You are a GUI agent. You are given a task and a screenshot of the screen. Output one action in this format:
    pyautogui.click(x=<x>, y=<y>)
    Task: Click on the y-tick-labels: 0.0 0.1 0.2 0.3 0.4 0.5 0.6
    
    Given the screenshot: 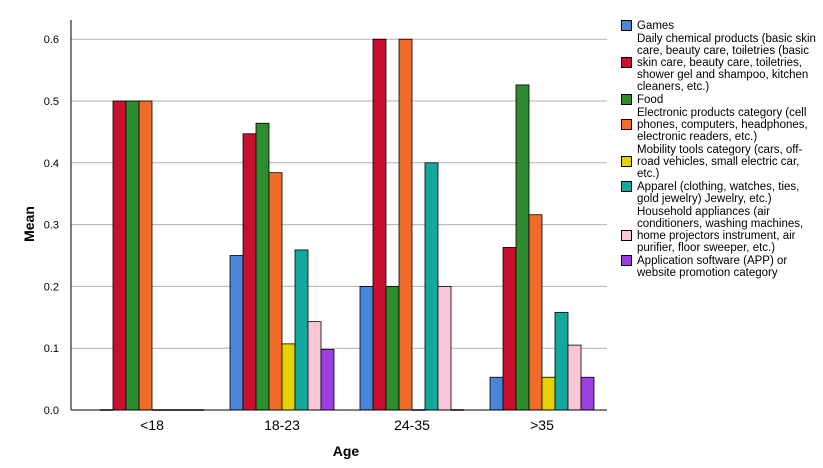 What is the action you would take?
    pyautogui.click(x=51, y=225)
    